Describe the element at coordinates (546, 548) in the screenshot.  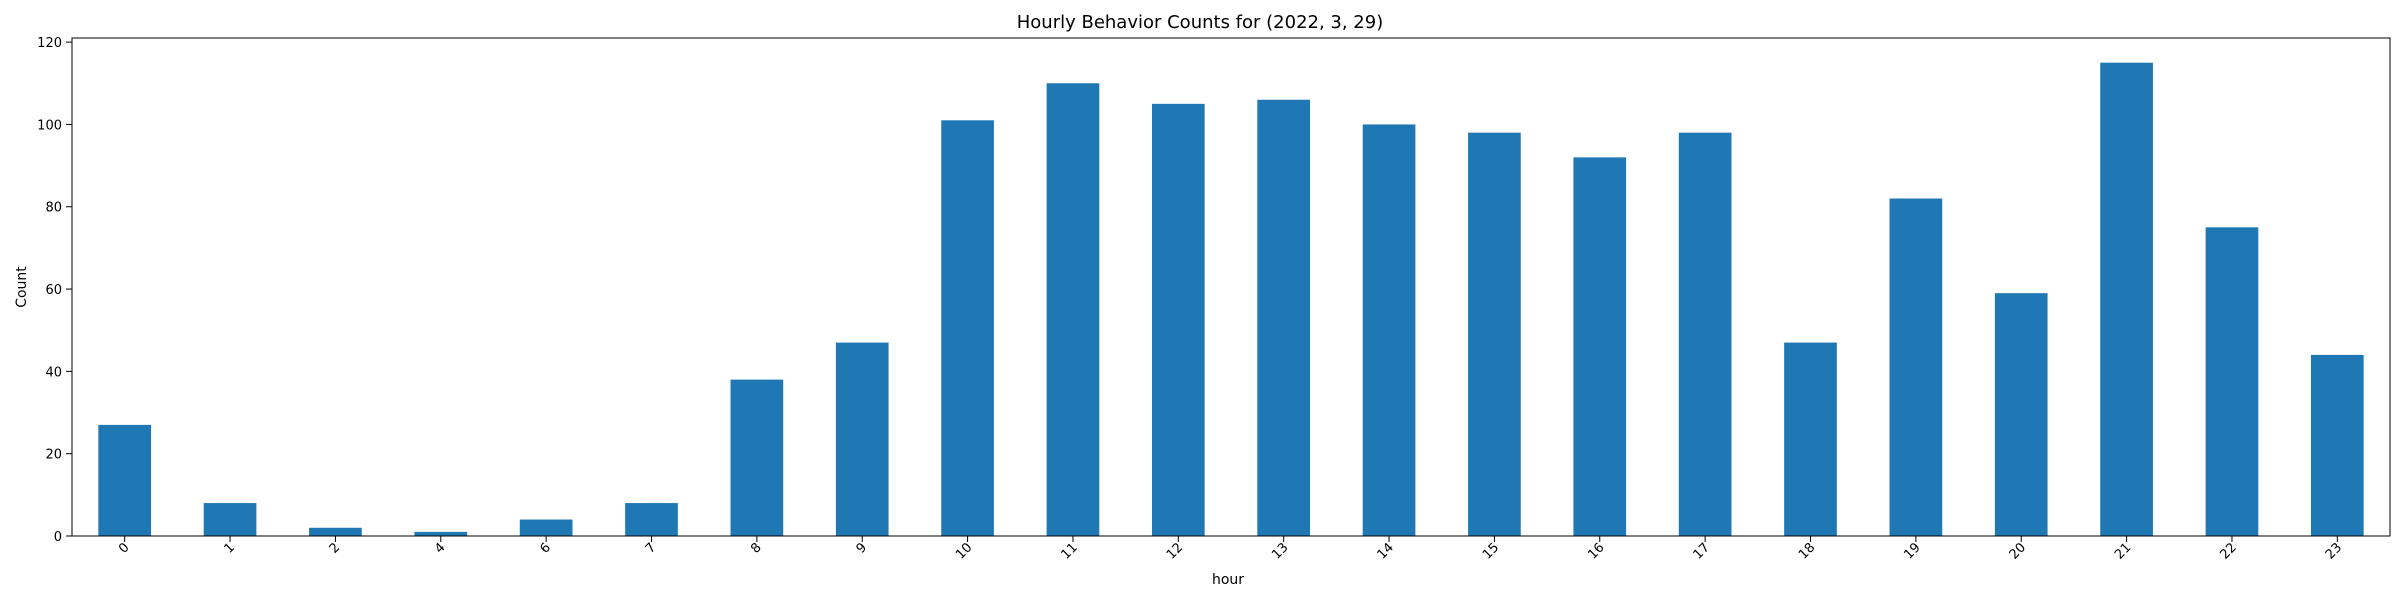
I see `x-tick-label: 6` at that location.